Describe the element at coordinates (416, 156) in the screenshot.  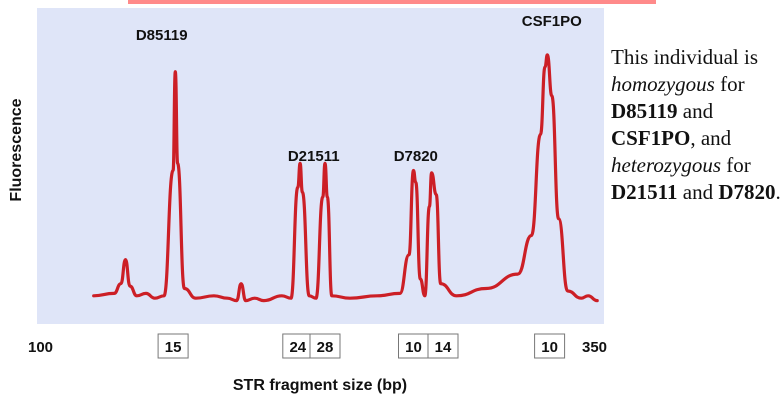
I see `peak-label: D7820` at that location.